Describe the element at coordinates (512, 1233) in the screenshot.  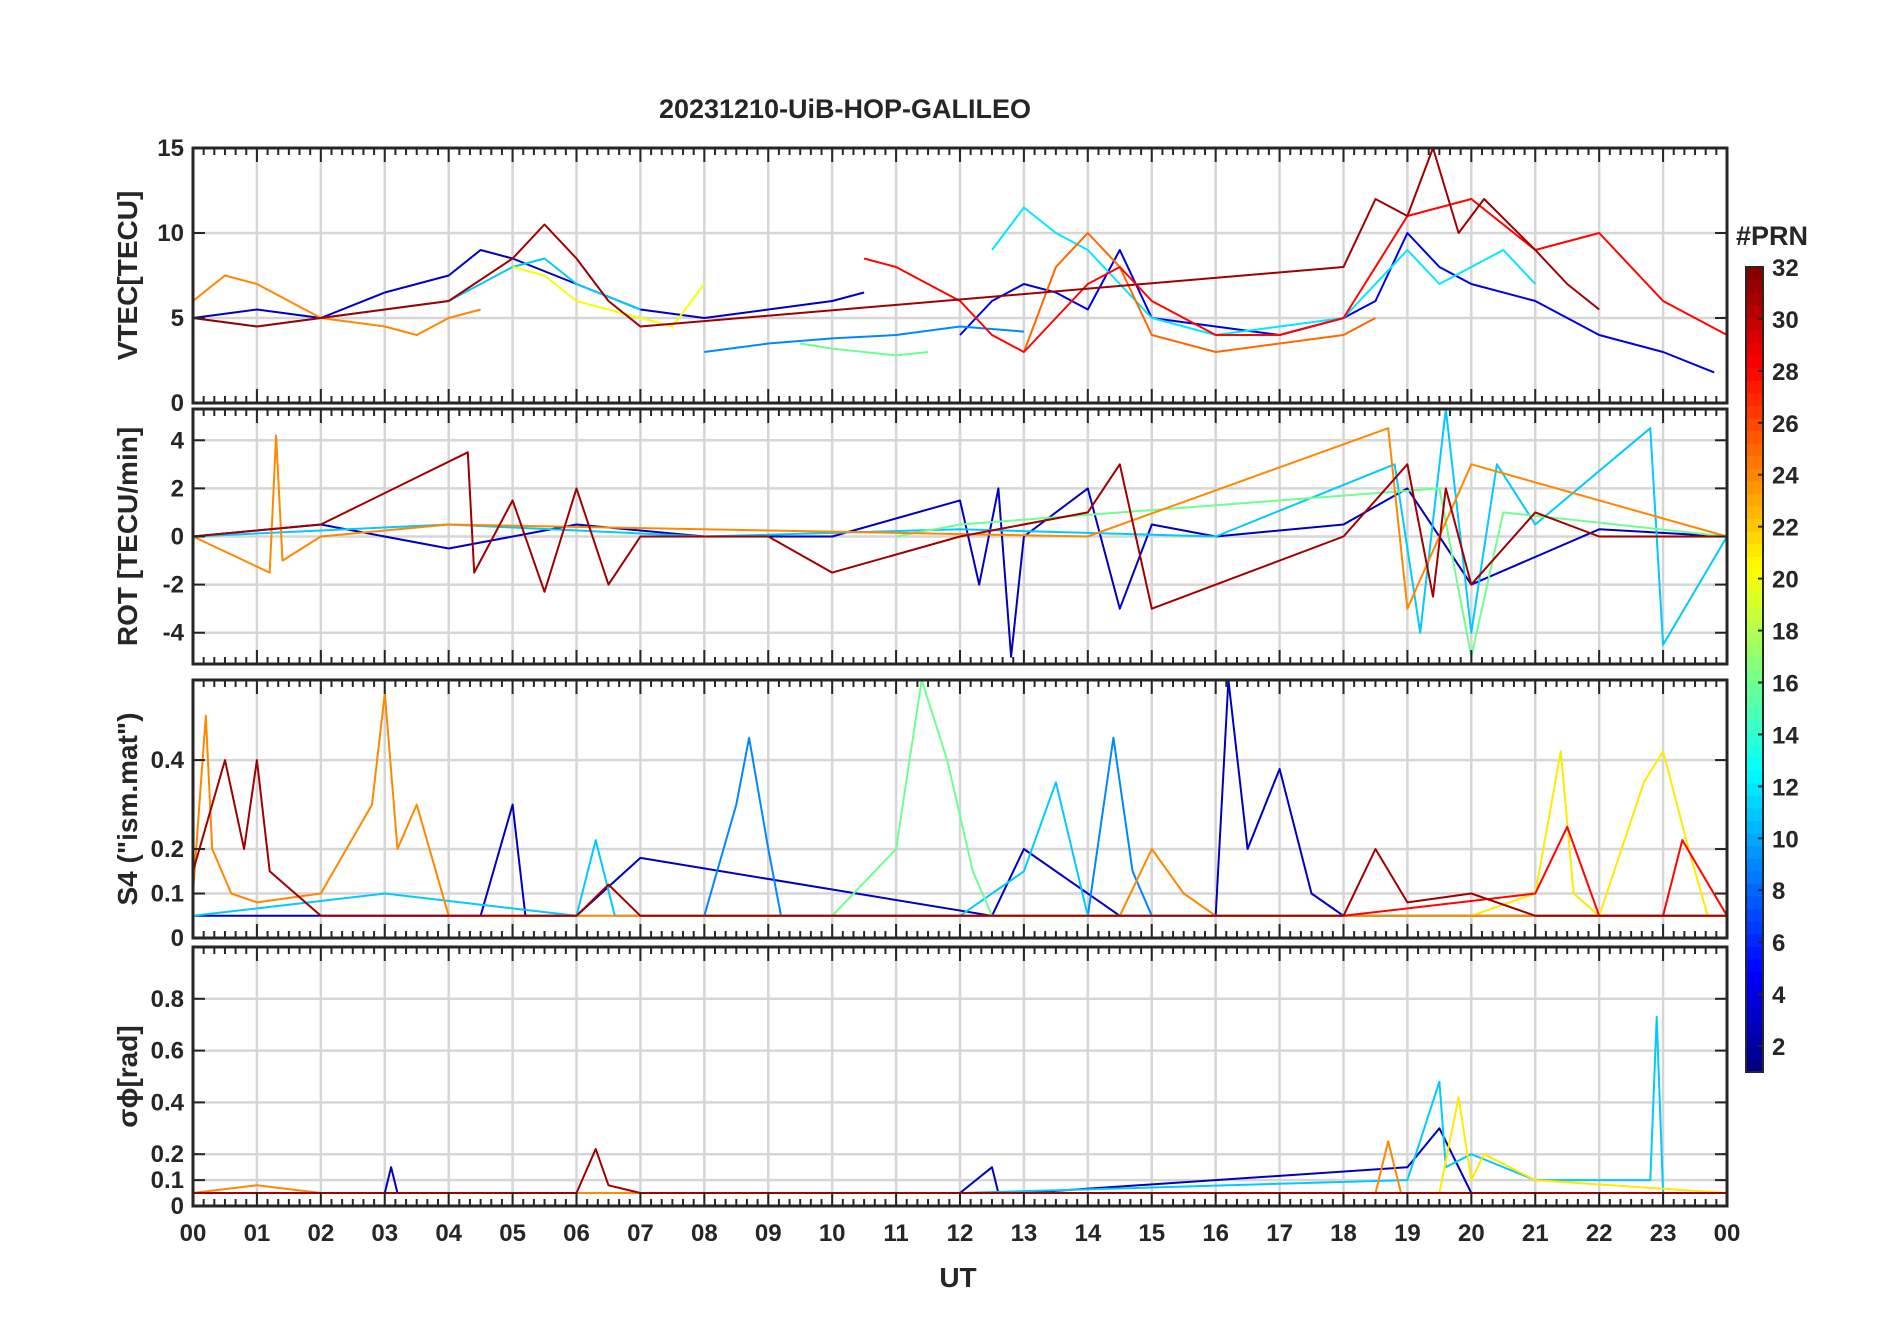
I see `x-tick-label: 05` at that location.